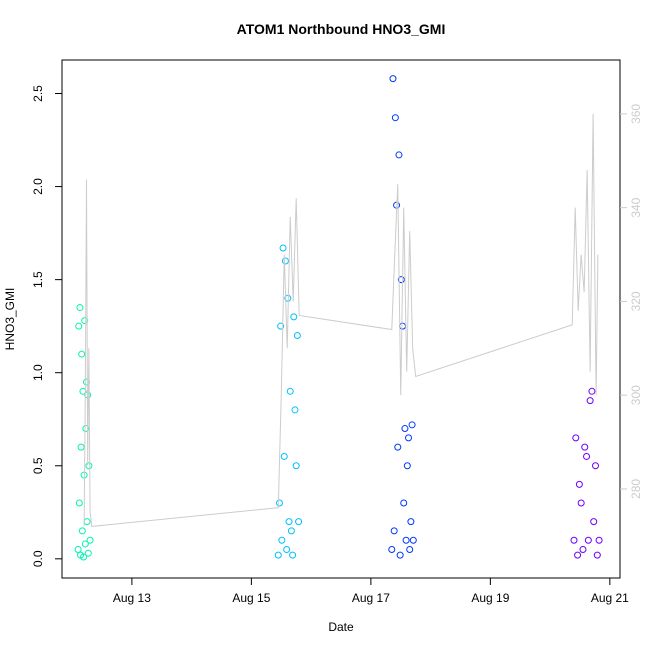 The image size is (650, 650). What do you see at coordinates (38, 93) in the screenshot?
I see `y-tick-label: 2.5` at bounding box center [38, 93].